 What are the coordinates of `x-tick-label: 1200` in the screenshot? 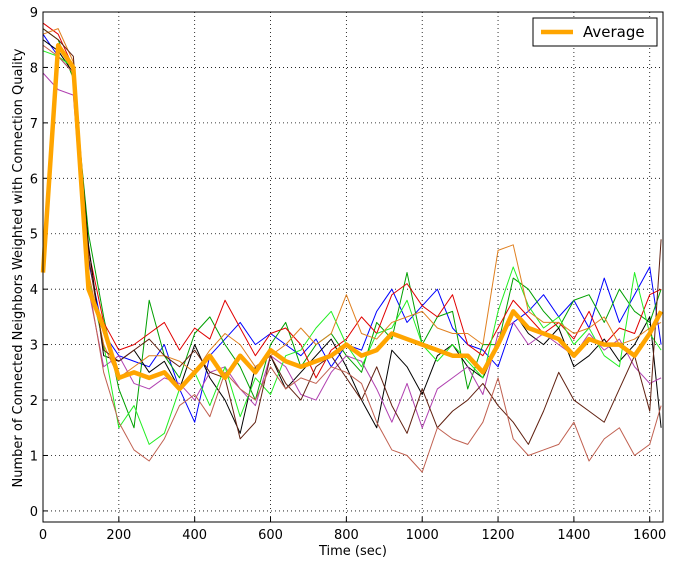 It's located at (497, 535).